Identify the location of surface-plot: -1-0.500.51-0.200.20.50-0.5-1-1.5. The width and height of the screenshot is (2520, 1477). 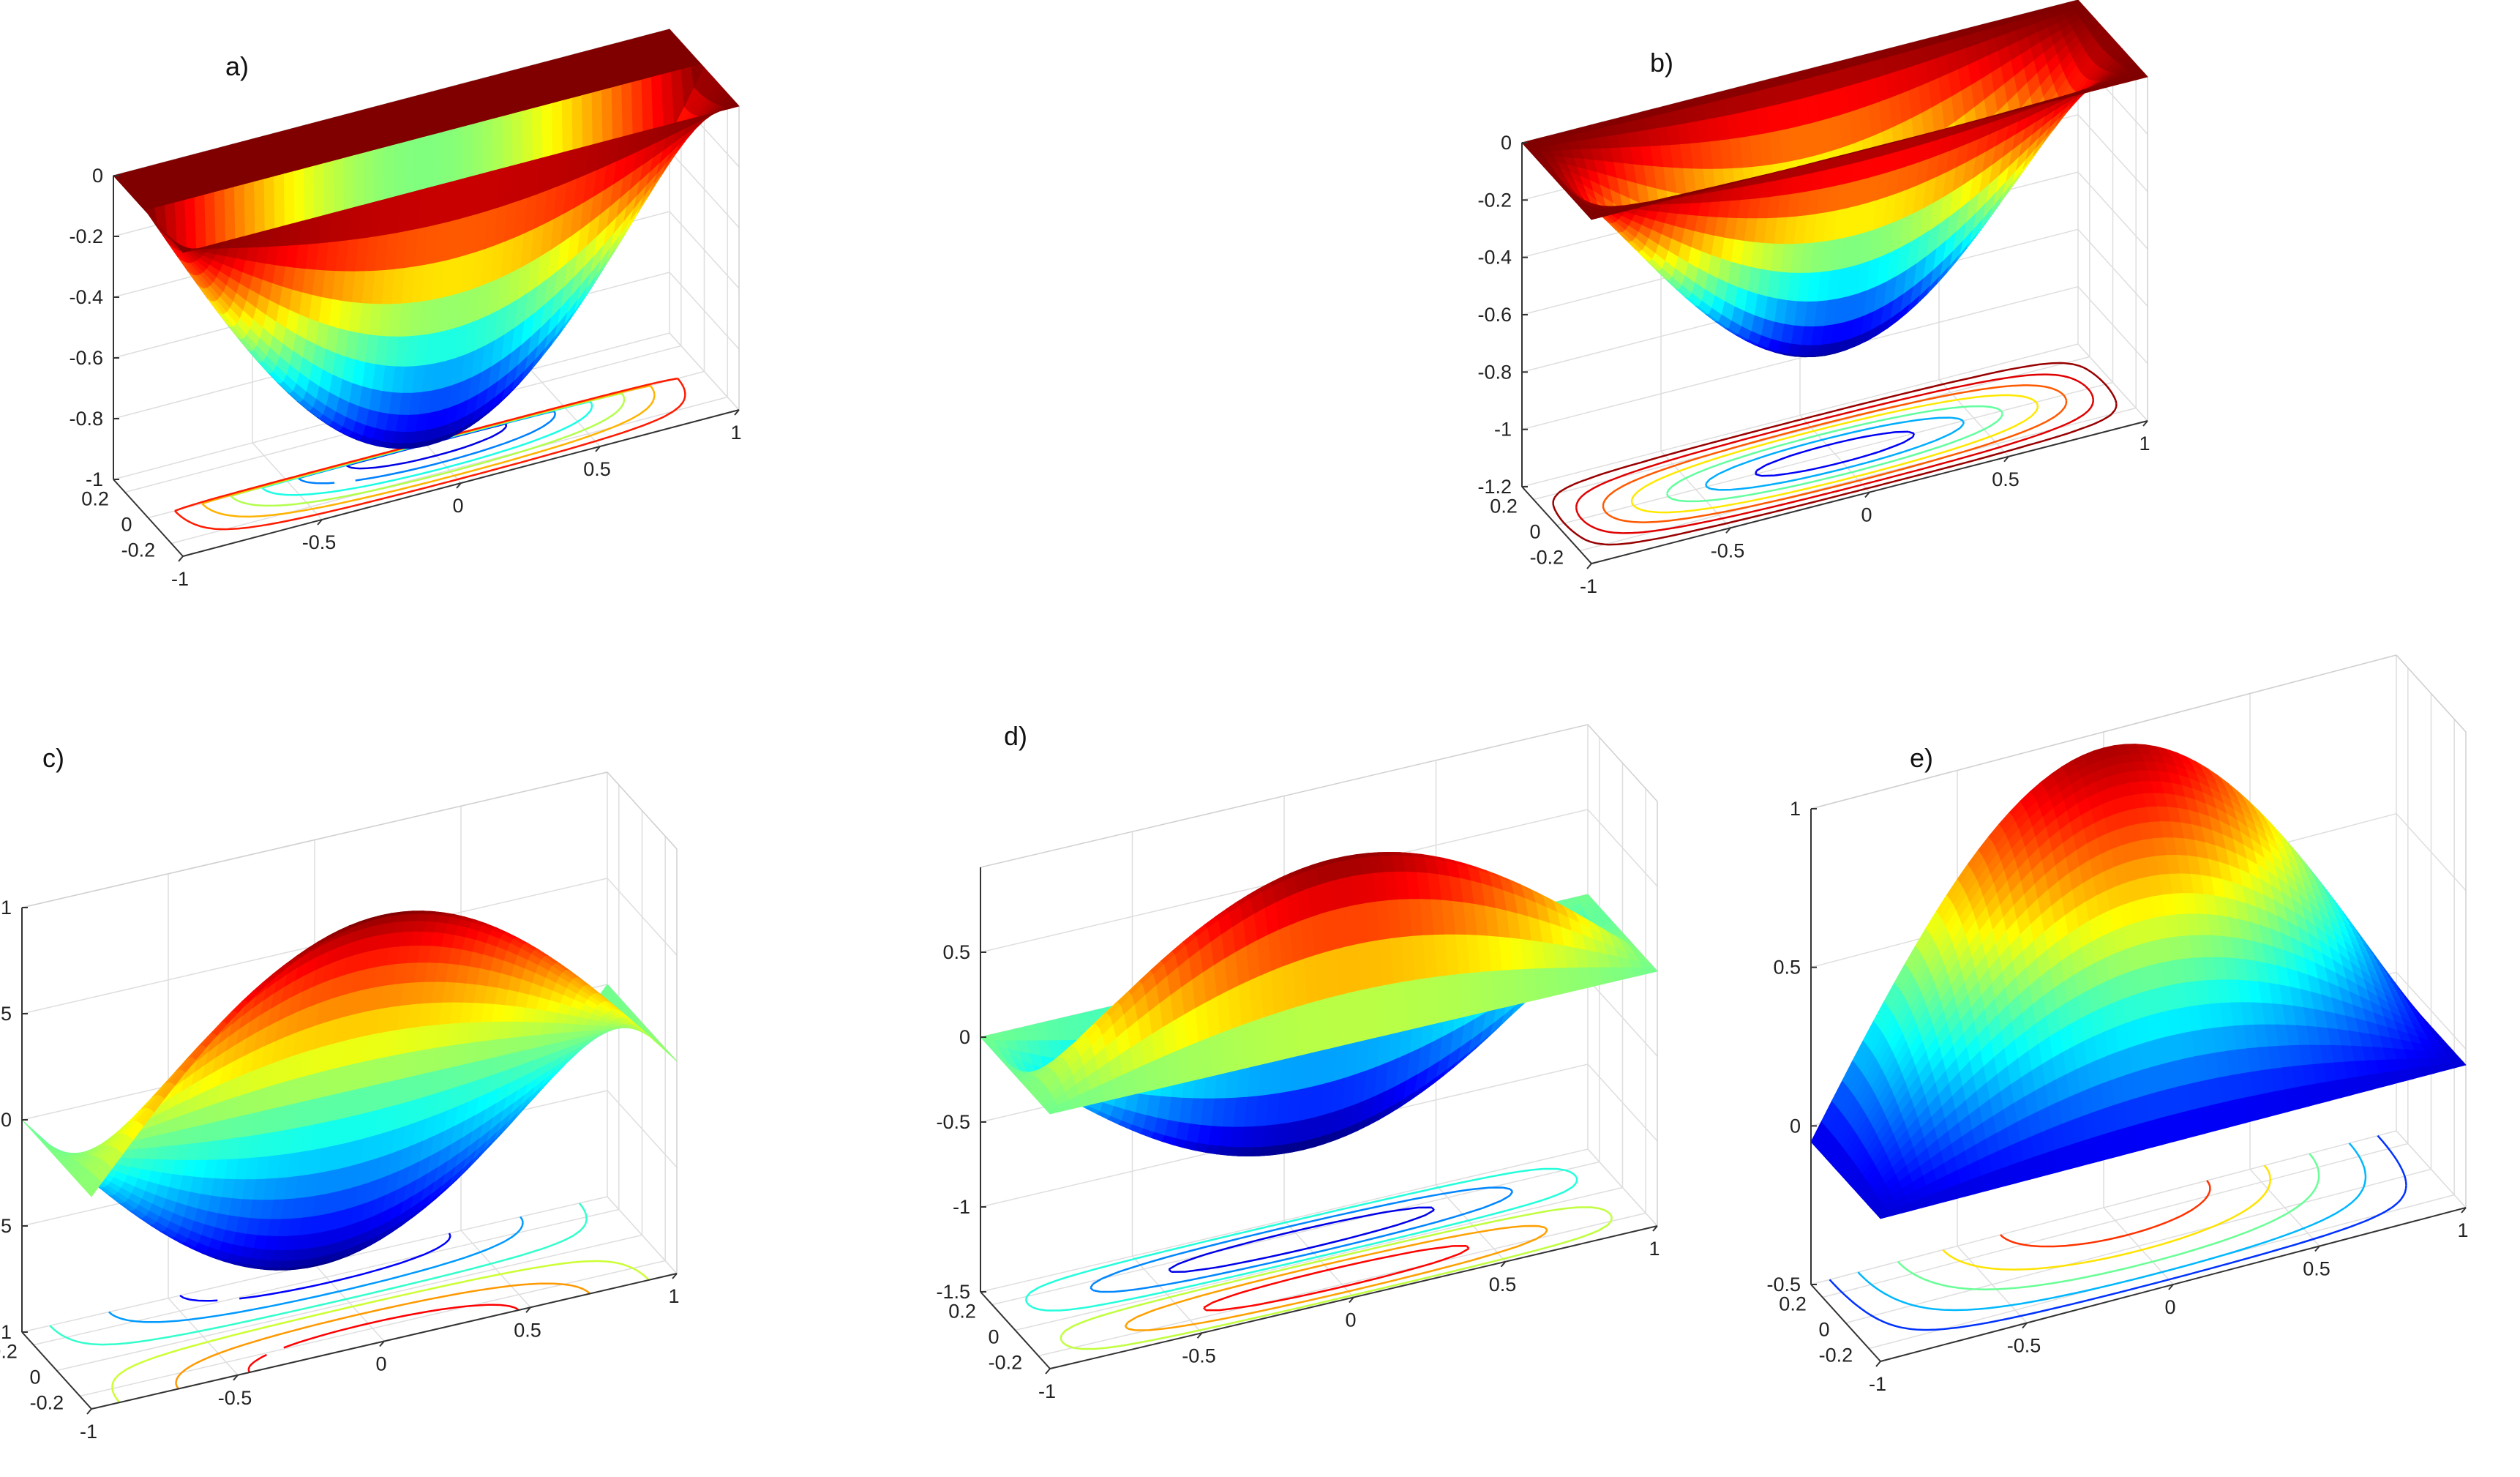
(1298, 1063).